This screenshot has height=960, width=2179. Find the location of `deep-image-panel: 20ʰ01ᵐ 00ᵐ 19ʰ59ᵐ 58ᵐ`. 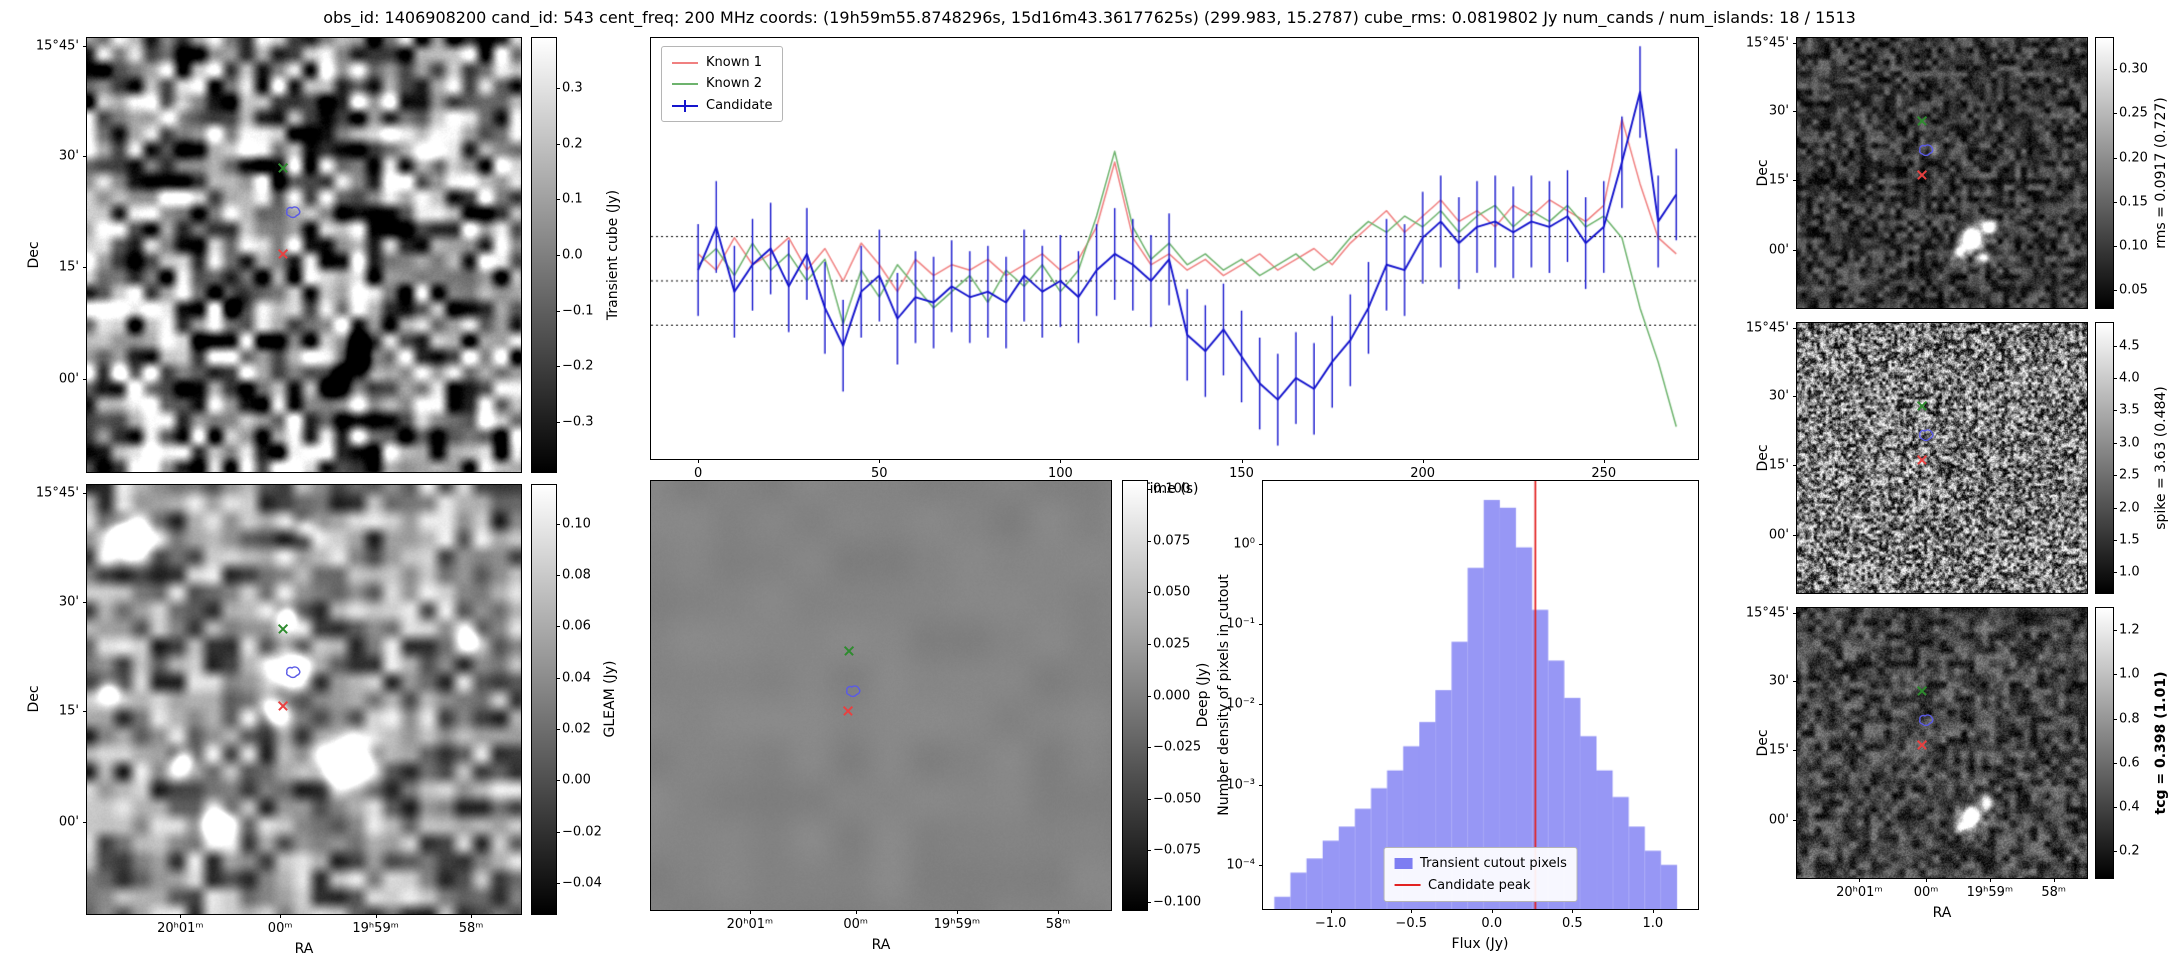

deep-image-panel: 20ʰ01ᵐ 00ᵐ 19ʰ59ᵐ 58ᵐ is located at coordinates (881, 706).